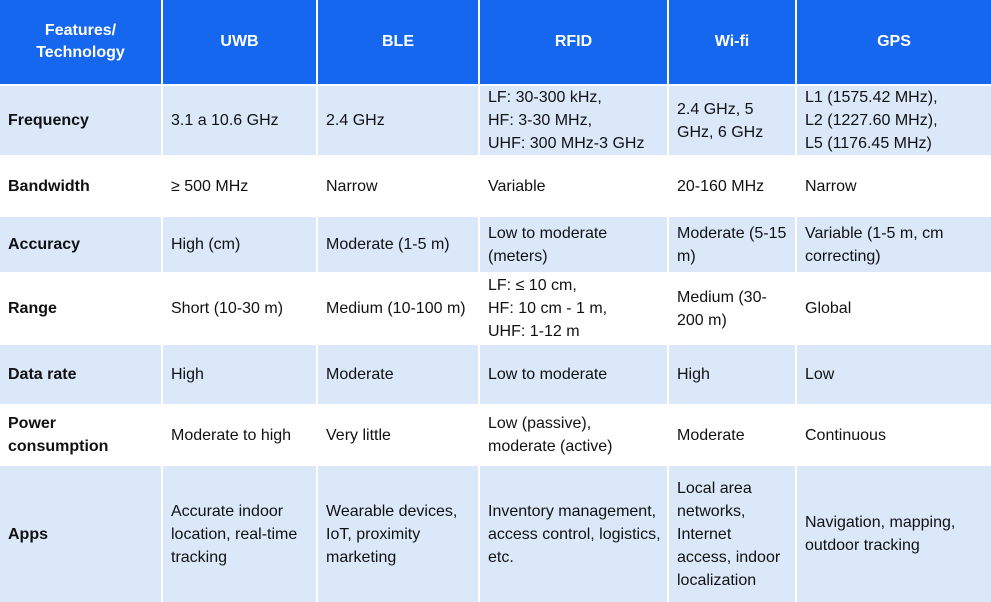  I want to click on cell-ble: Moderate (1-5 m), so click(399, 243).